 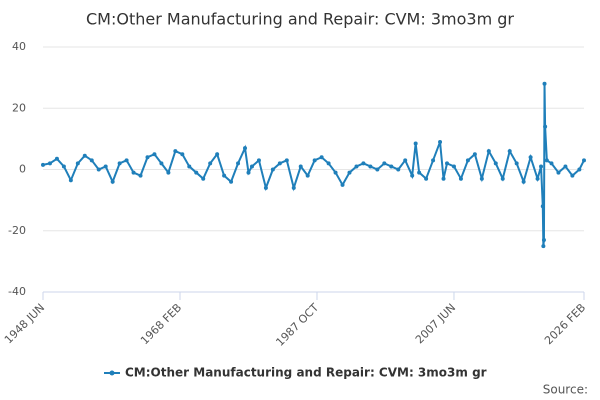 What do you see at coordinates (297, 325) in the screenshot?
I see `x-tick-label: 1987 OCT` at bounding box center [297, 325].